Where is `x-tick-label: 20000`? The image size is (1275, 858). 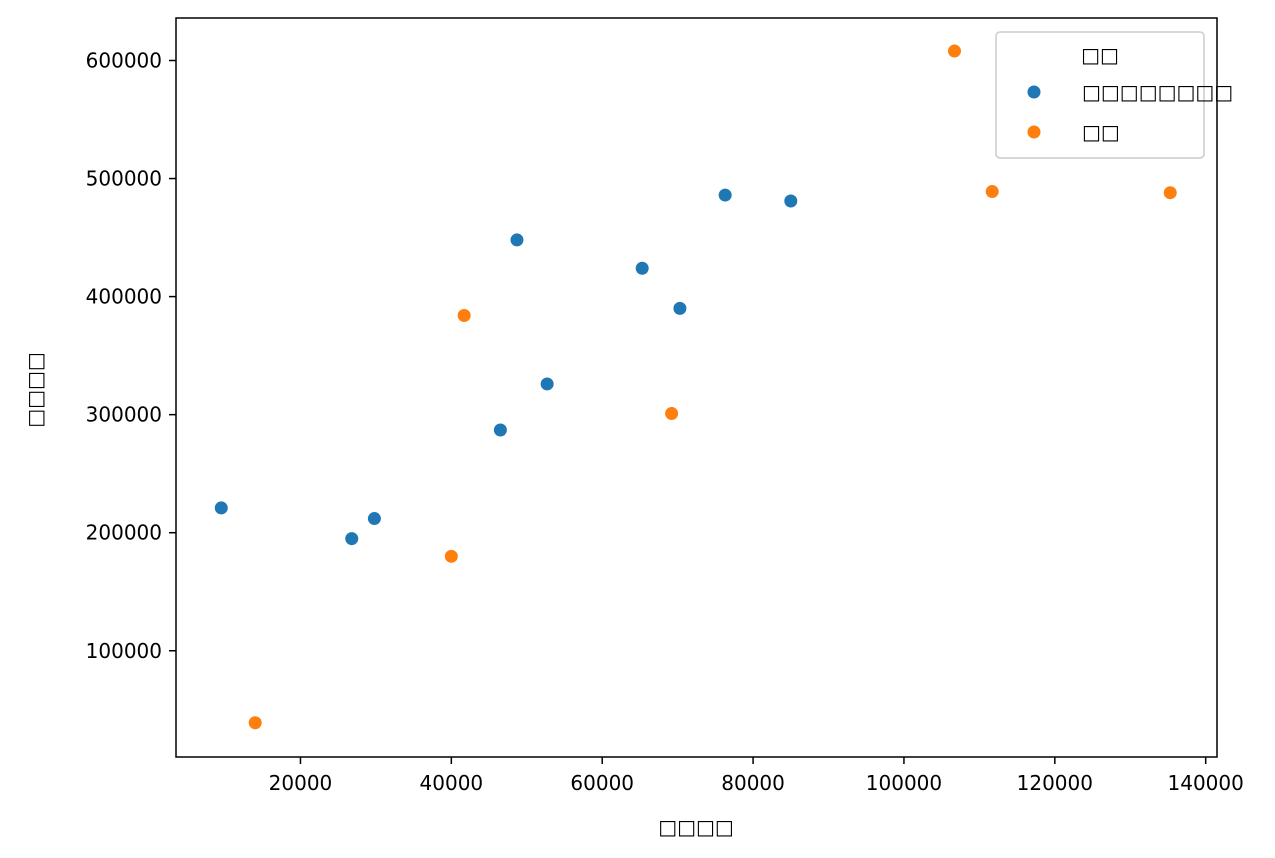 x-tick-label: 20000 is located at coordinates (301, 783).